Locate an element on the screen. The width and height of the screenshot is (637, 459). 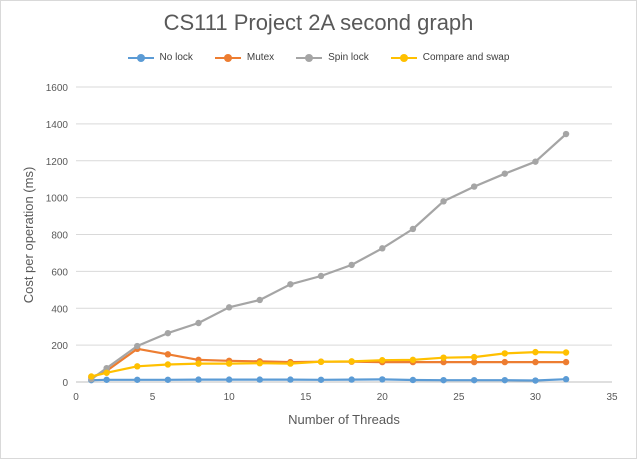
x-tick-label: 35 is located at coordinates (612, 397).